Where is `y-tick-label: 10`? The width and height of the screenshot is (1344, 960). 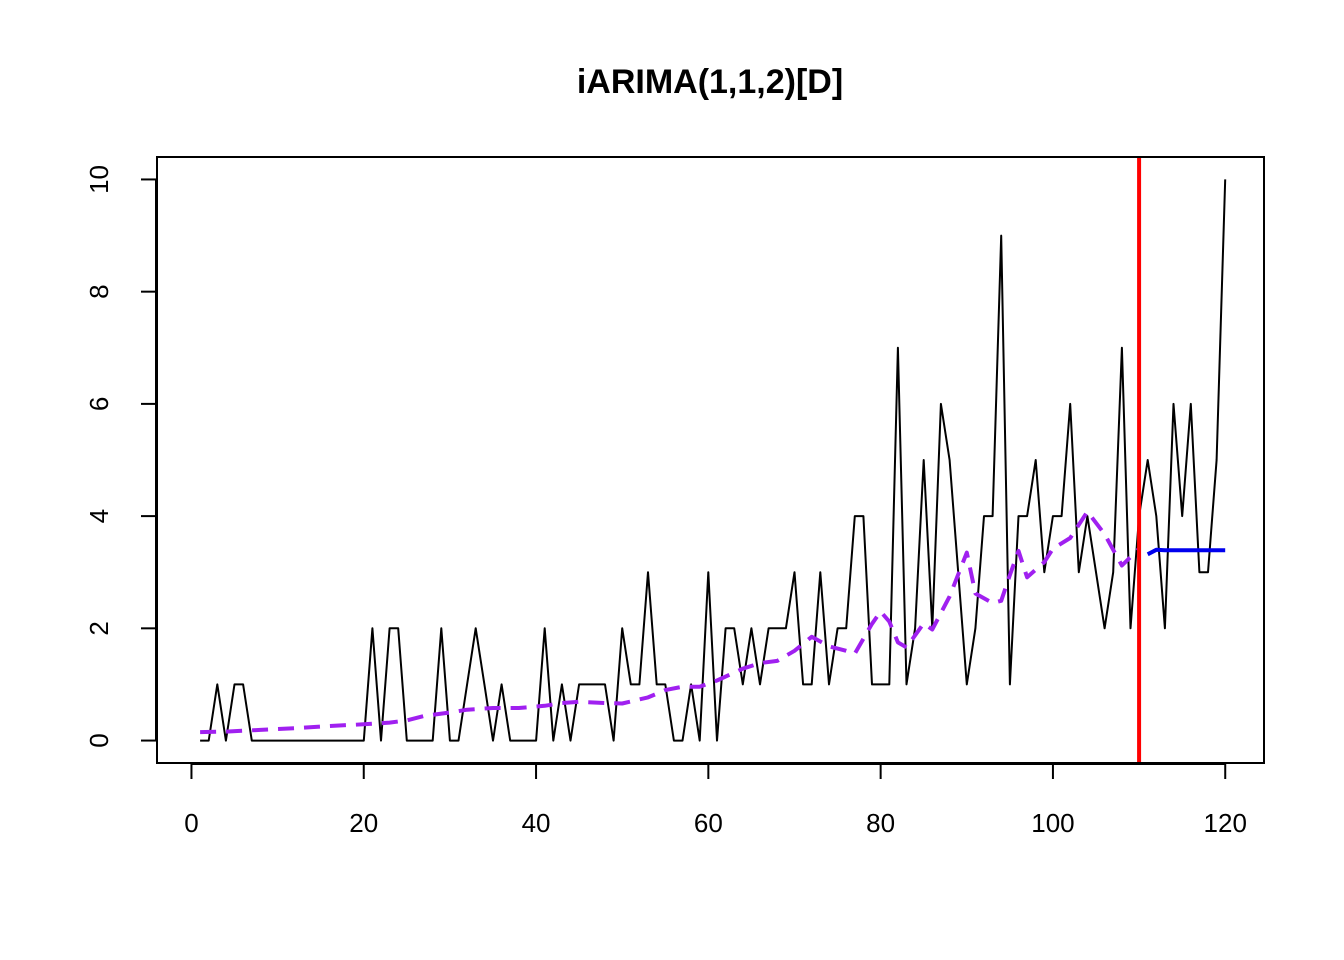 y-tick-label: 10 is located at coordinates (99, 179).